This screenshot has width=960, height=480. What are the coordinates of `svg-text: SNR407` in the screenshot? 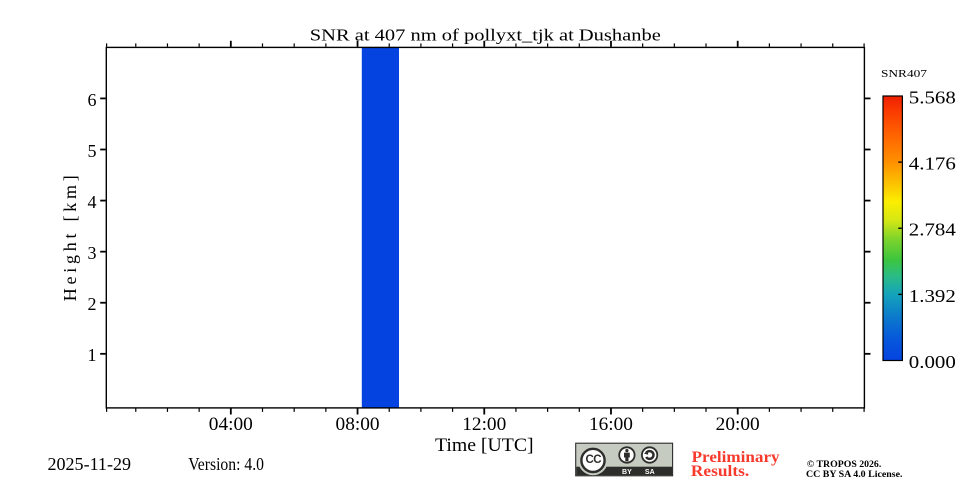 It's located at (904, 74).